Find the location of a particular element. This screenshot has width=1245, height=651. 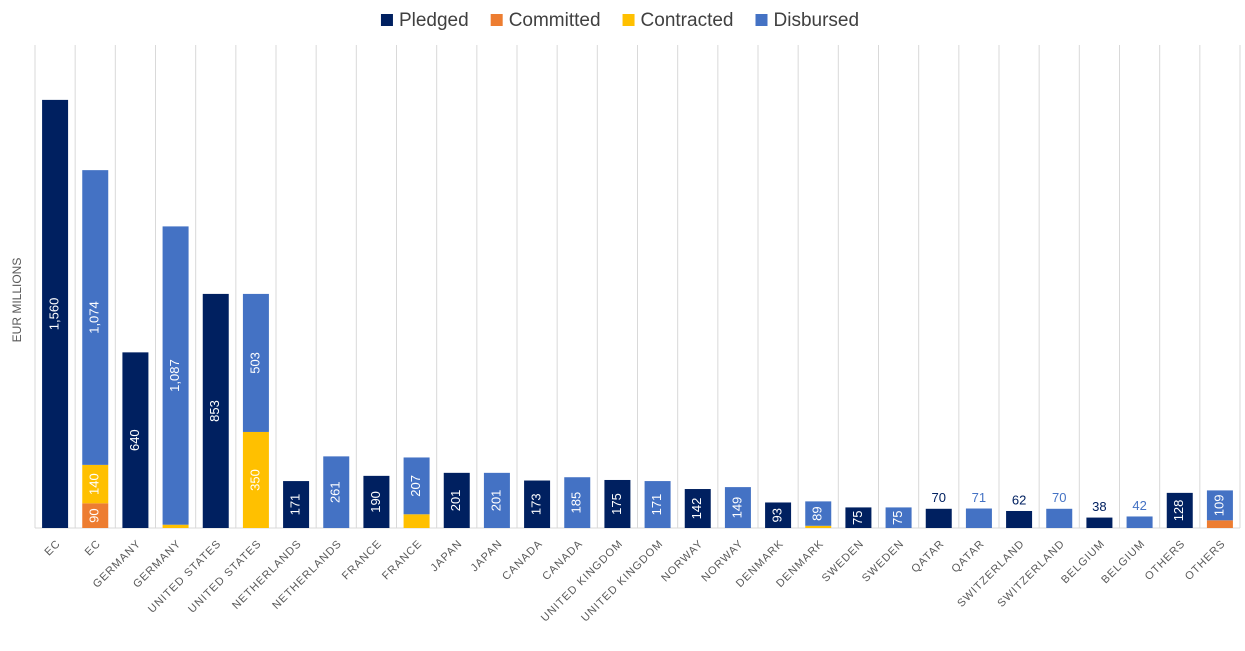

data-label: 185 is located at coordinates (576, 503).